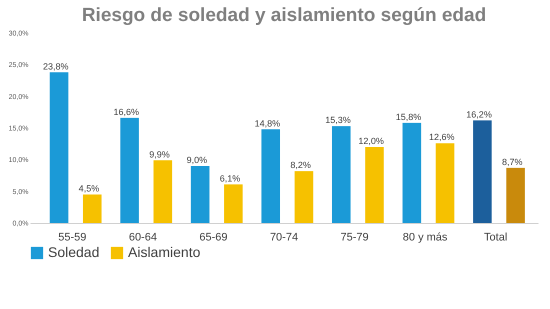 Image resolution: width=550 pixels, height=309 pixels. I want to click on data-label: 6,1%, so click(230, 178).